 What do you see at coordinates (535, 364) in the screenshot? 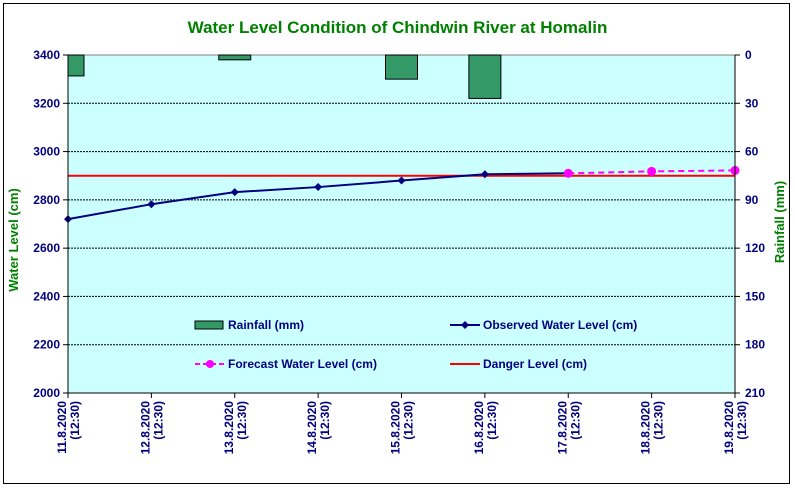
I see `legend-label: Danger Level (cm)` at bounding box center [535, 364].